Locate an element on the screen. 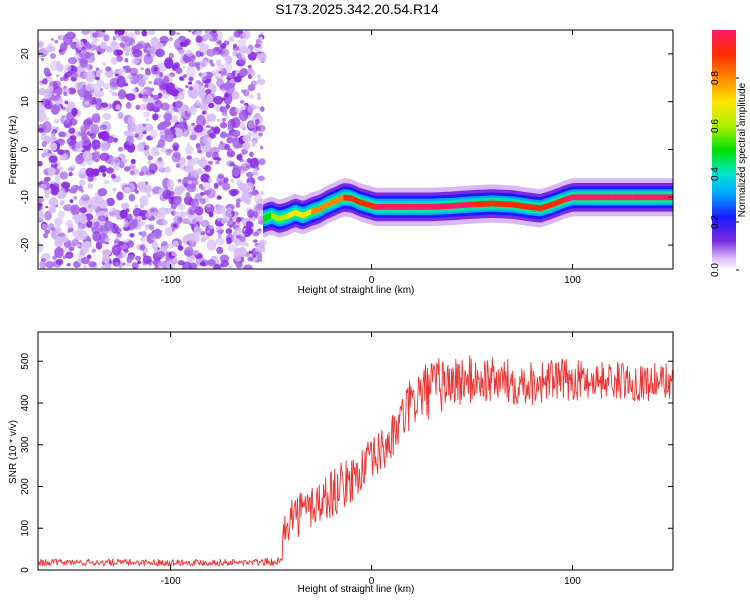  y-tick-label: 20 is located at coordinates (25, 54).